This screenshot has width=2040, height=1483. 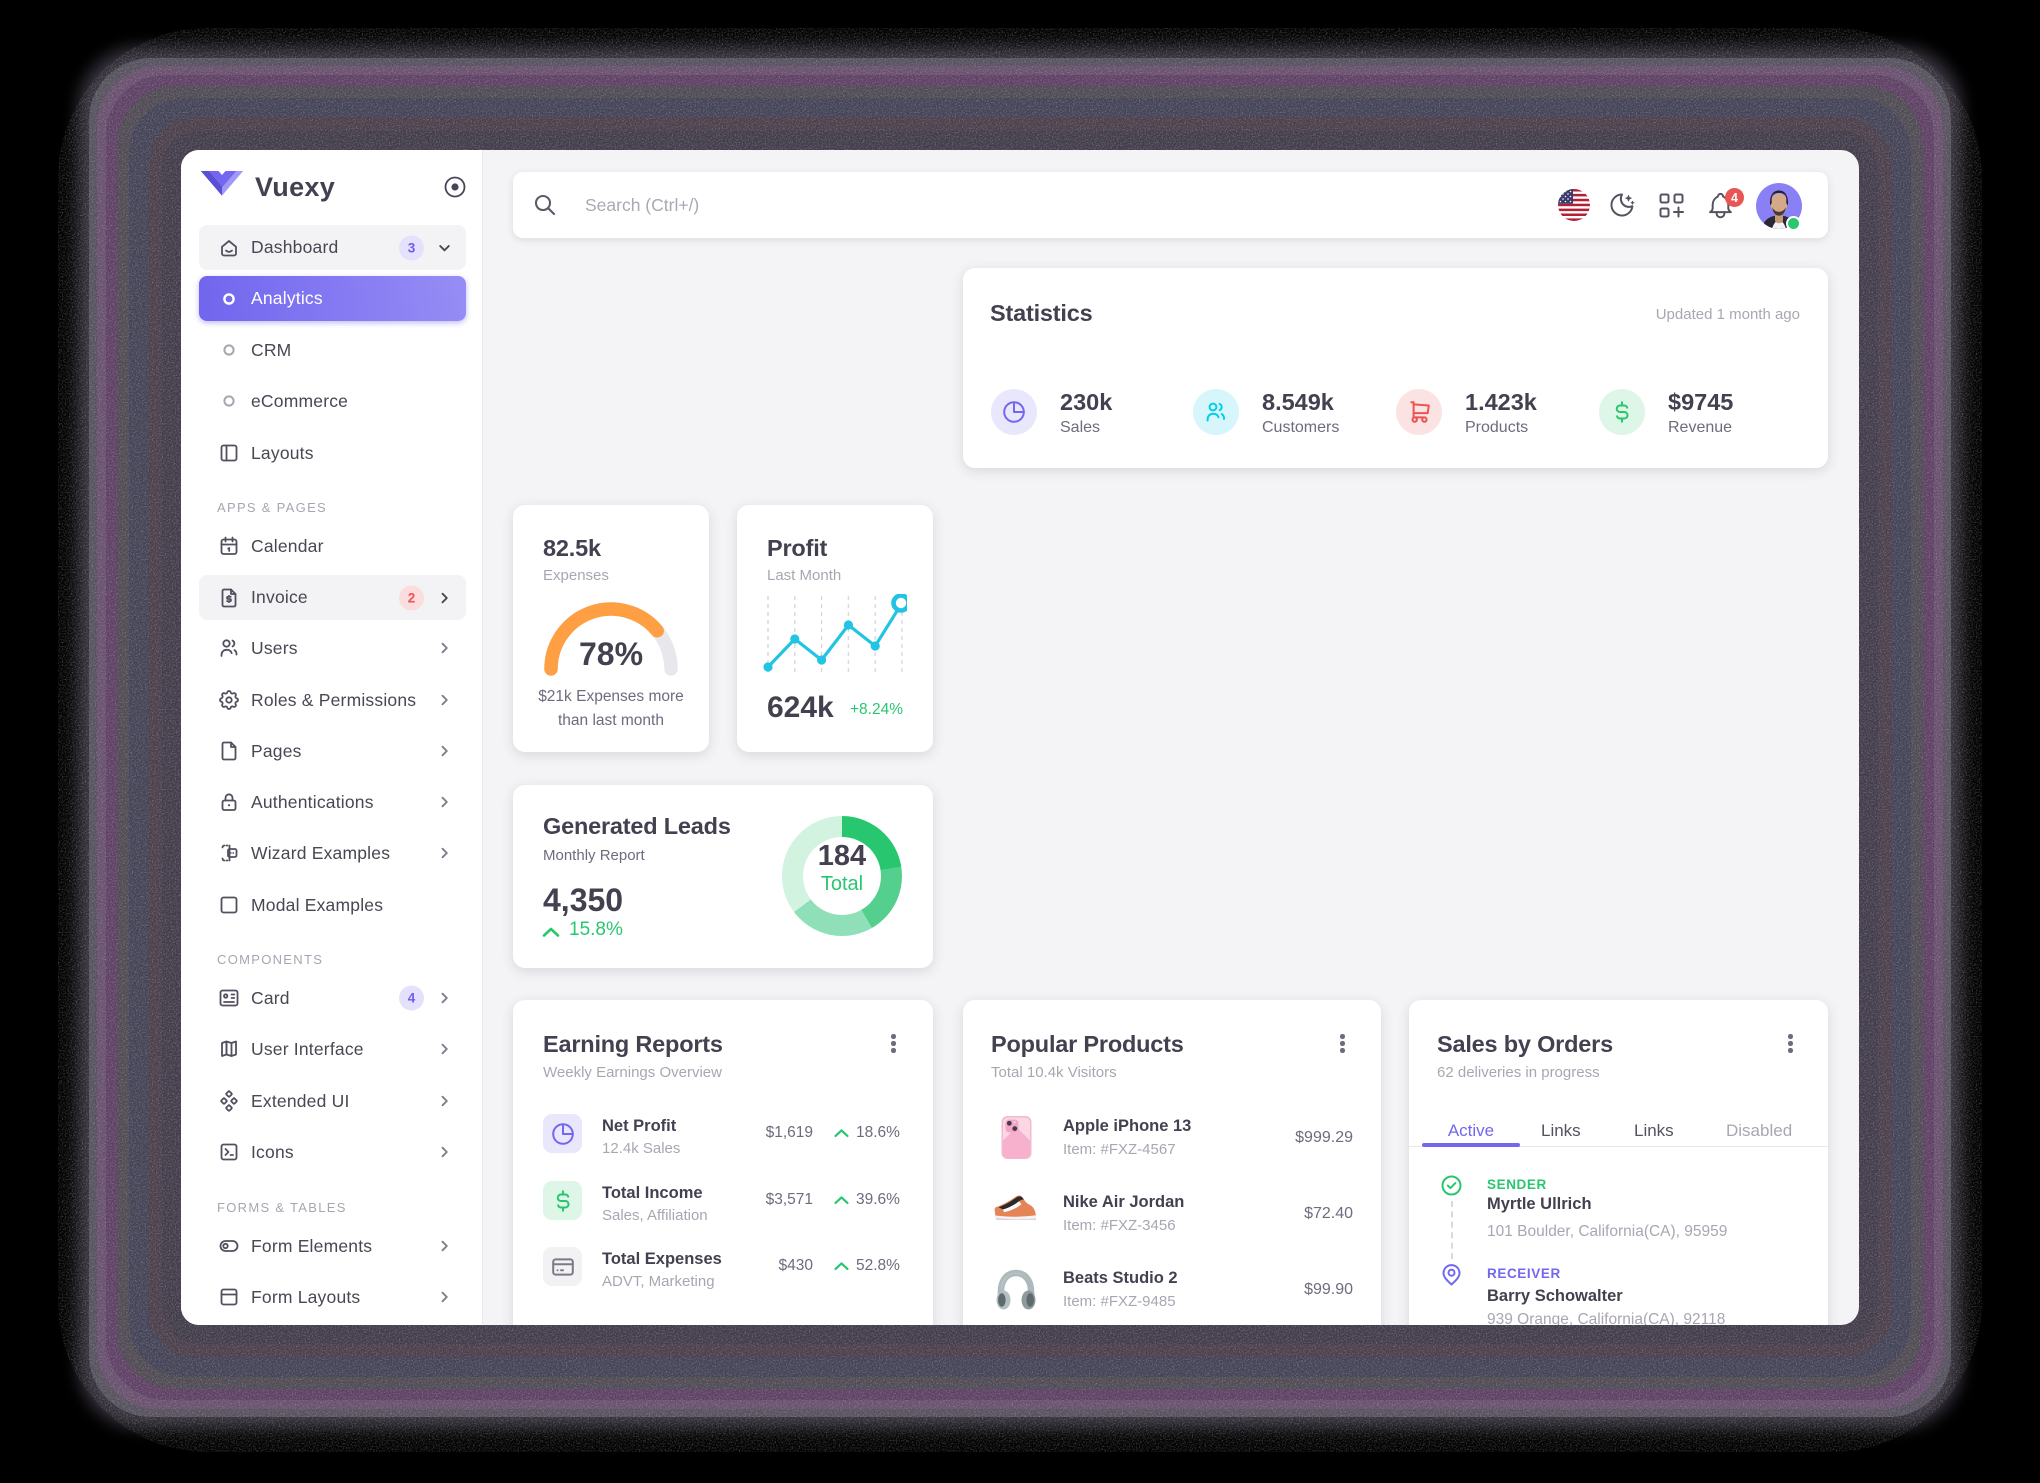 I want to click on svg-text: 78%, so click(x=611, y=654).